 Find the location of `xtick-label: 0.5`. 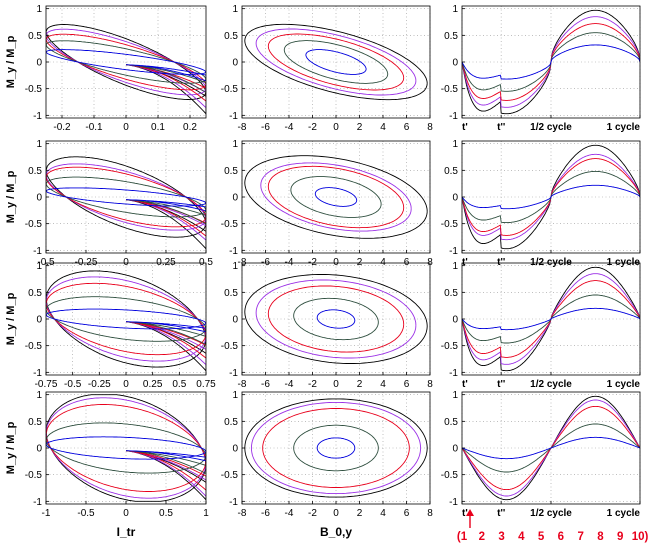

xtick-label: 0.5 is located at coordinates (166, 513).